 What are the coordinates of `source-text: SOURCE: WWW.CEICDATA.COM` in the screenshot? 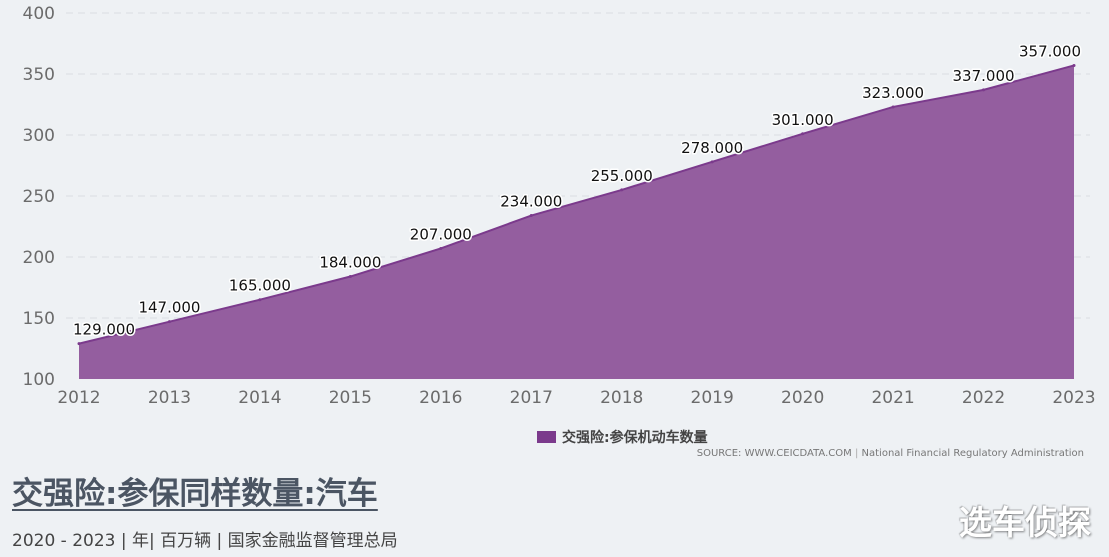 It's located at (774, 453).